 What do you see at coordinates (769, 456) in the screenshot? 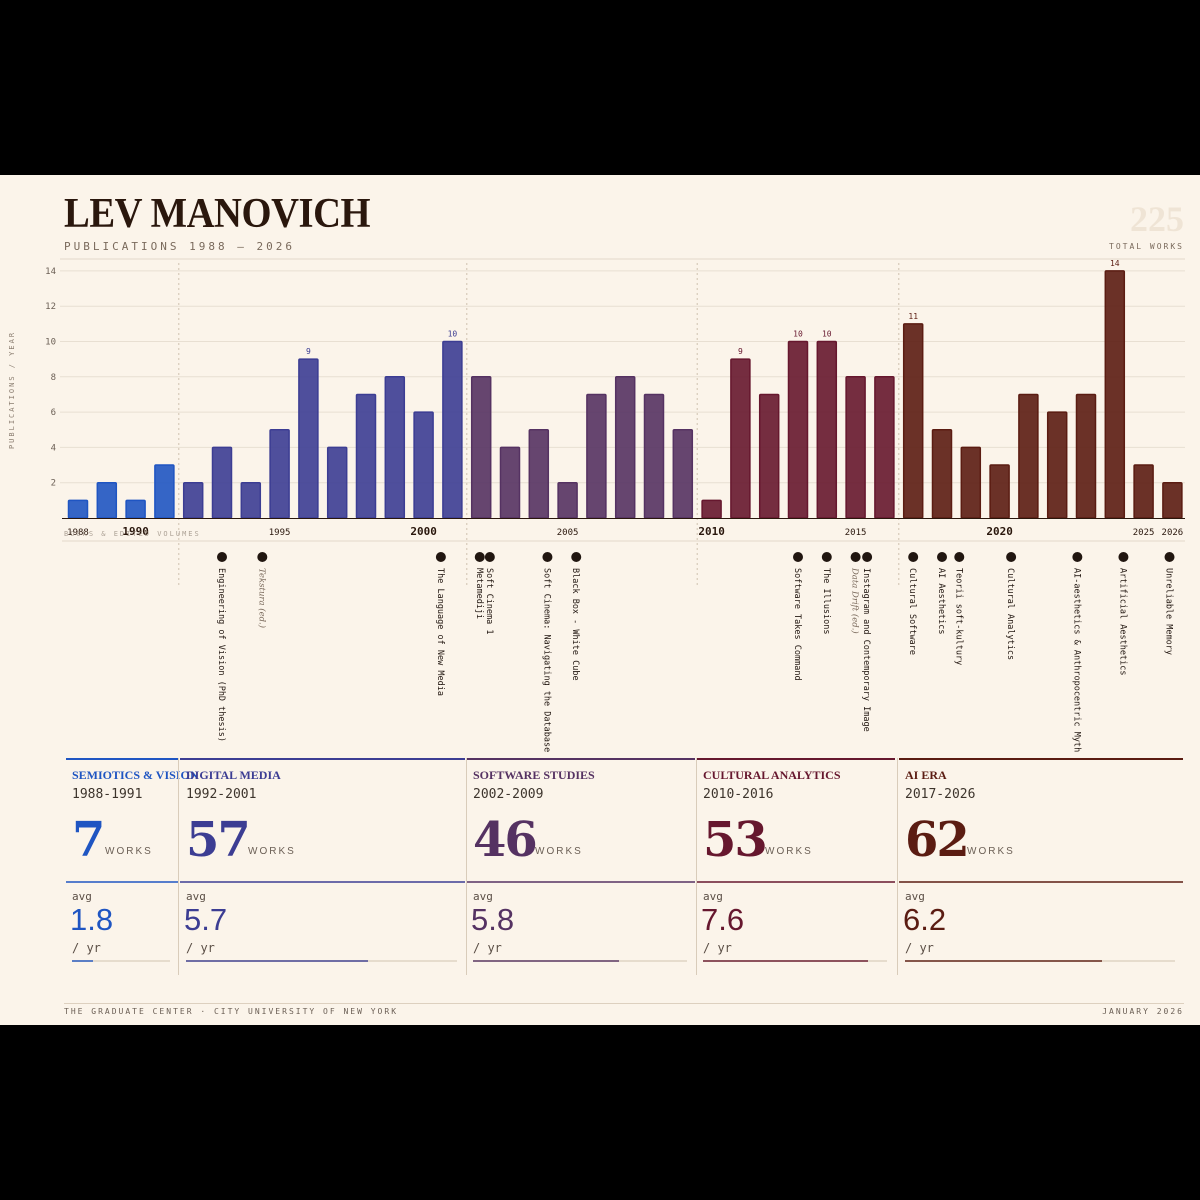
I see `bar-2012` at bounding box center [769, 456].